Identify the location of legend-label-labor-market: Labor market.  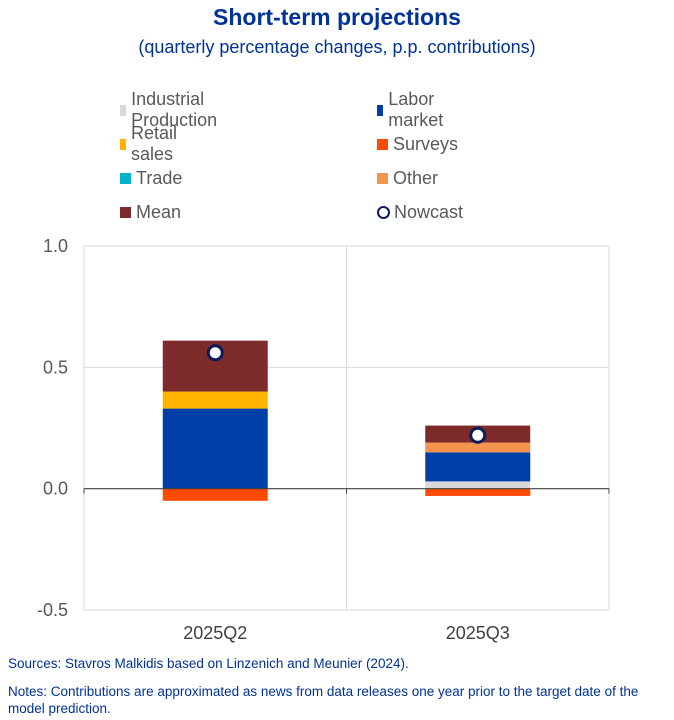
(416, 109).